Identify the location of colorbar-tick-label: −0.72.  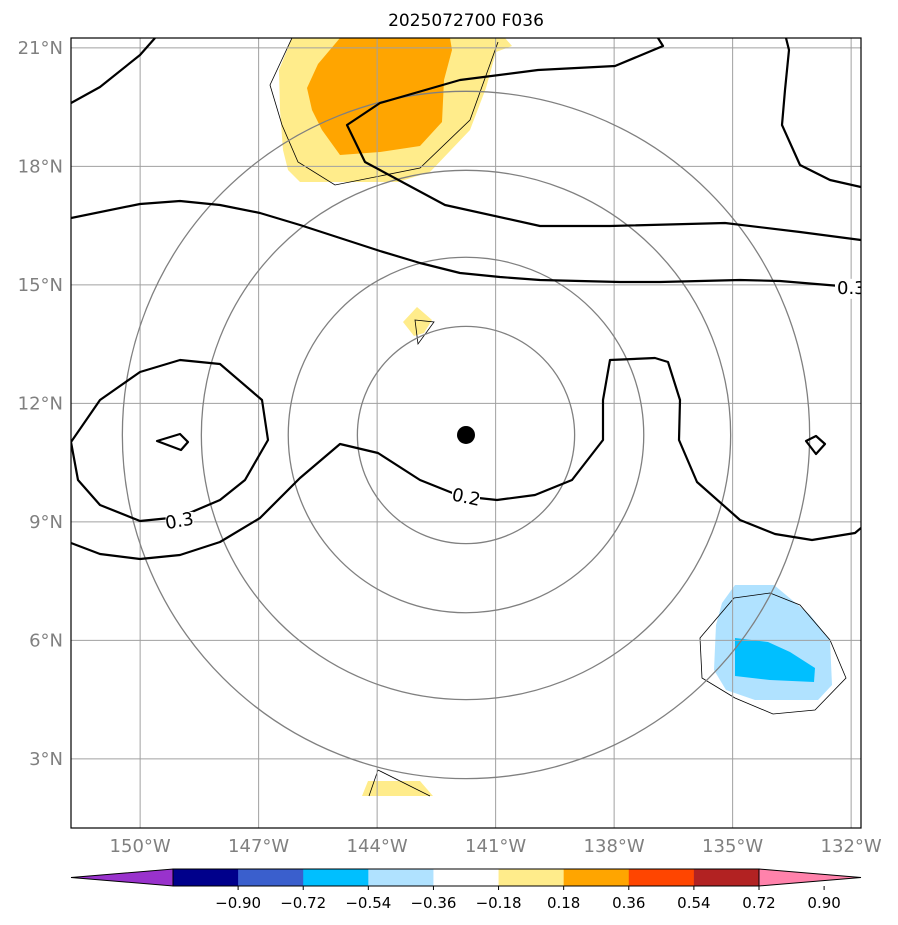
(303, 903).